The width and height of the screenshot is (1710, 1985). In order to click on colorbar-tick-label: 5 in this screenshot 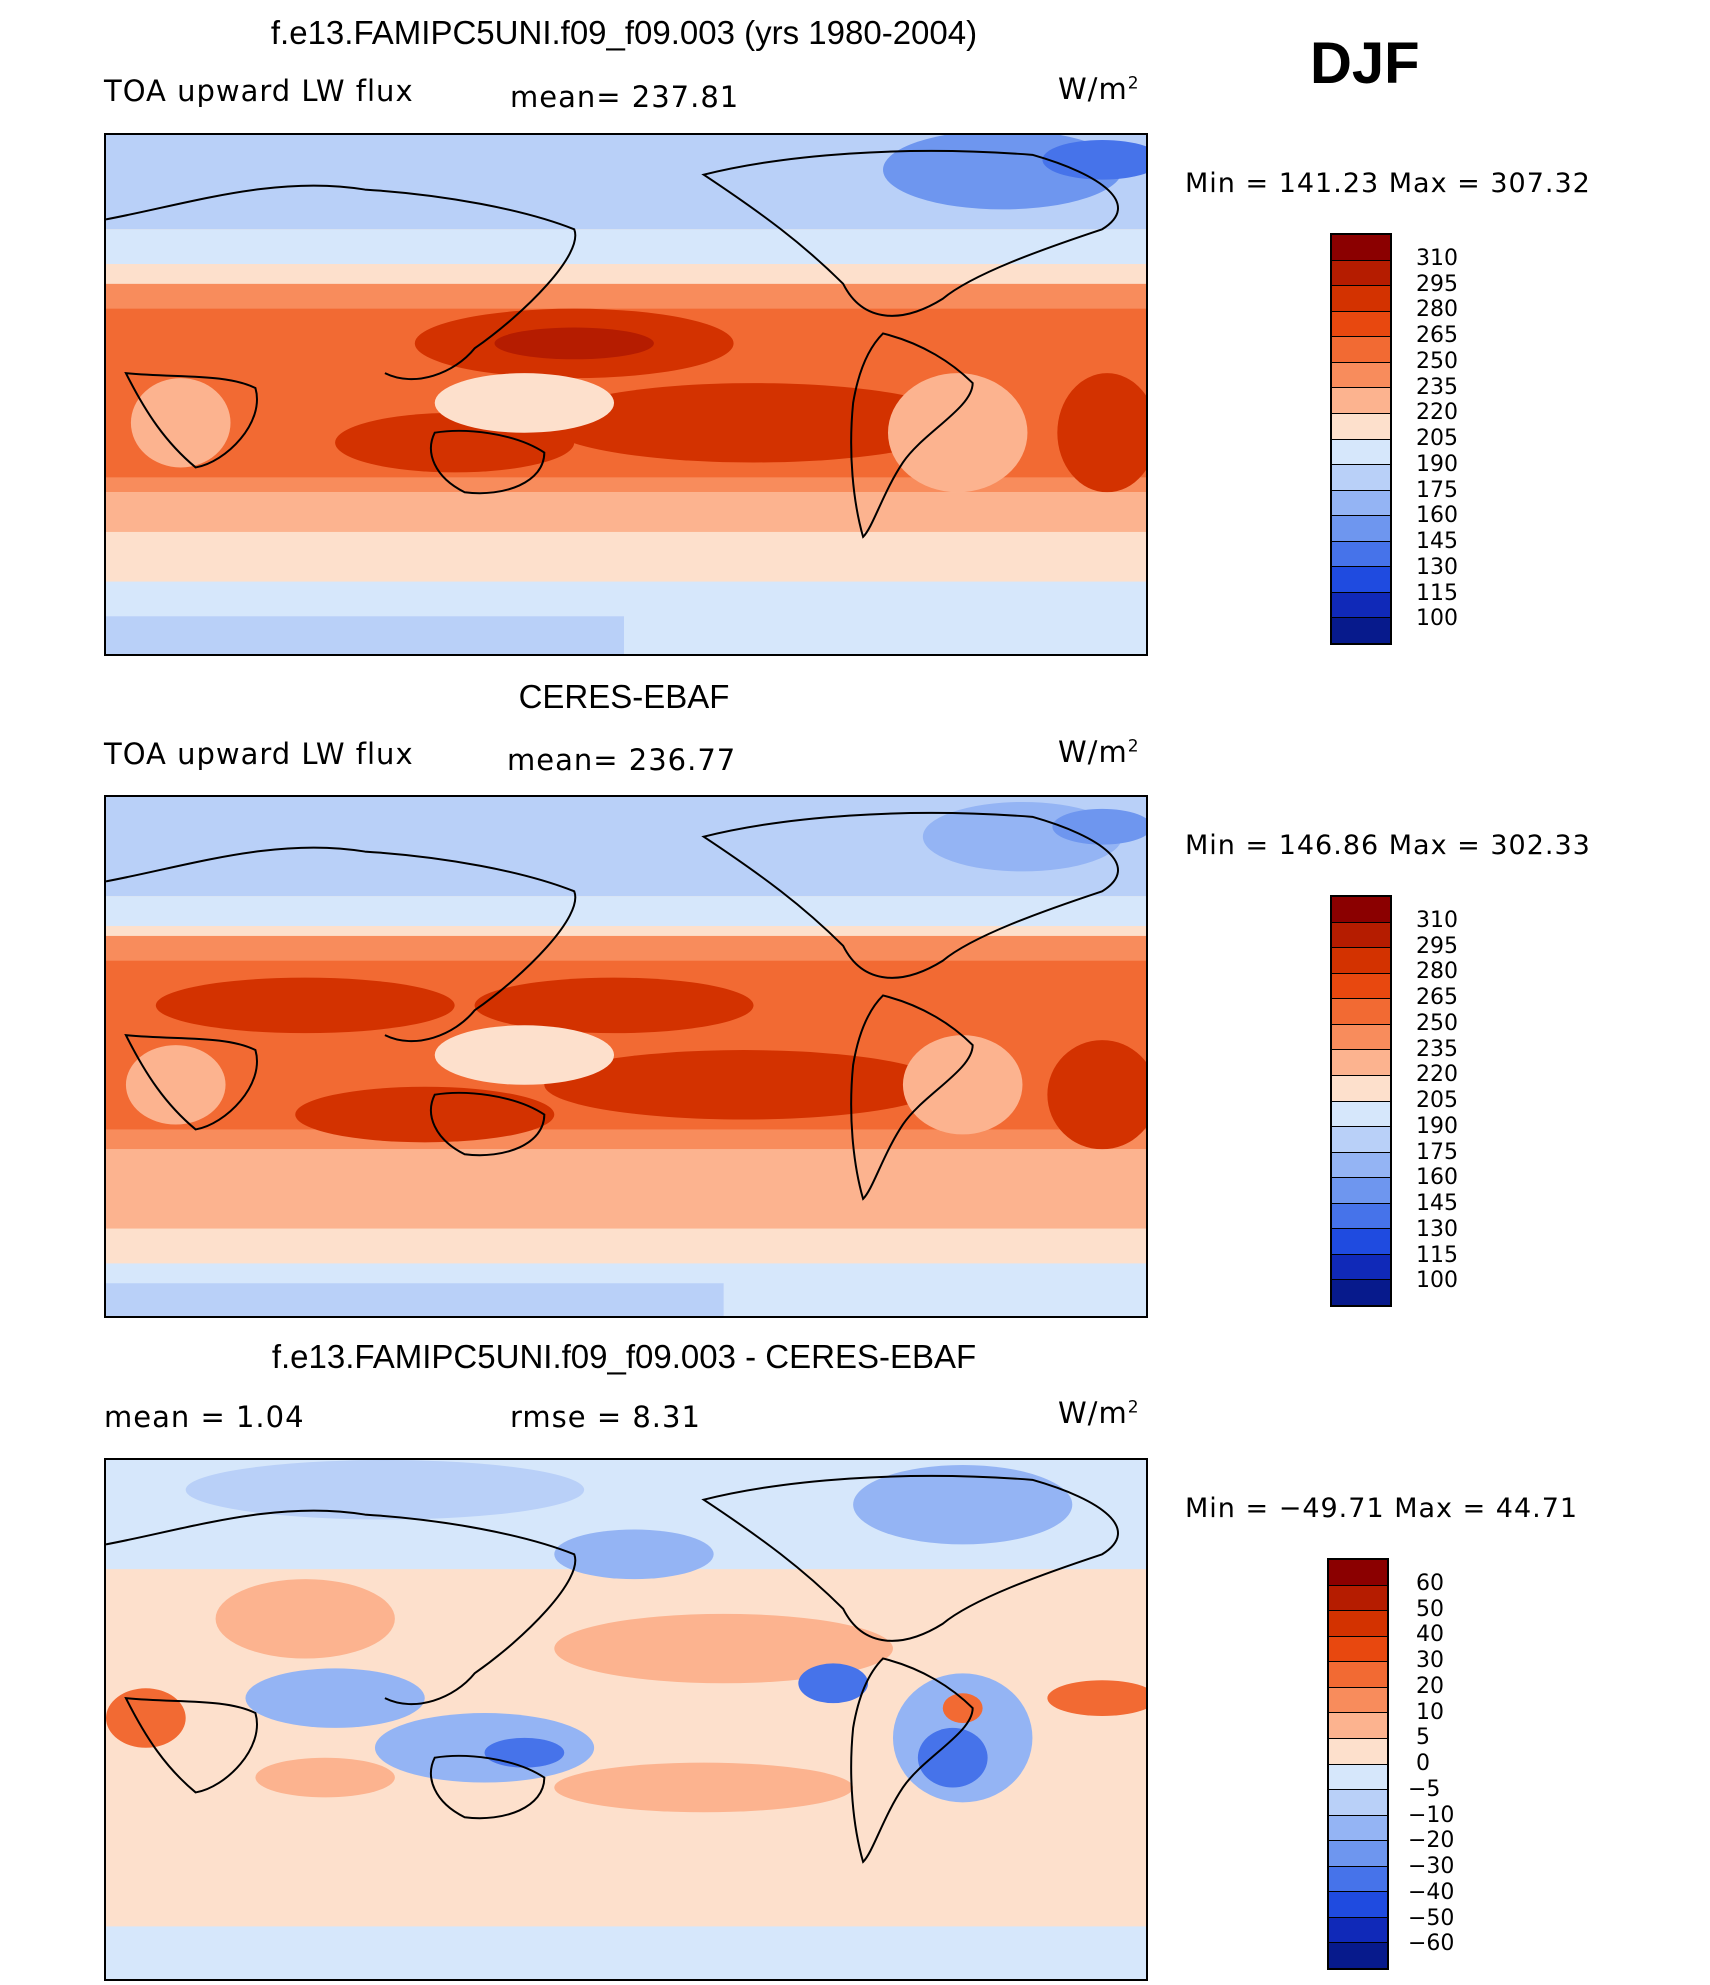, I will do `click(1423, 1738)`.